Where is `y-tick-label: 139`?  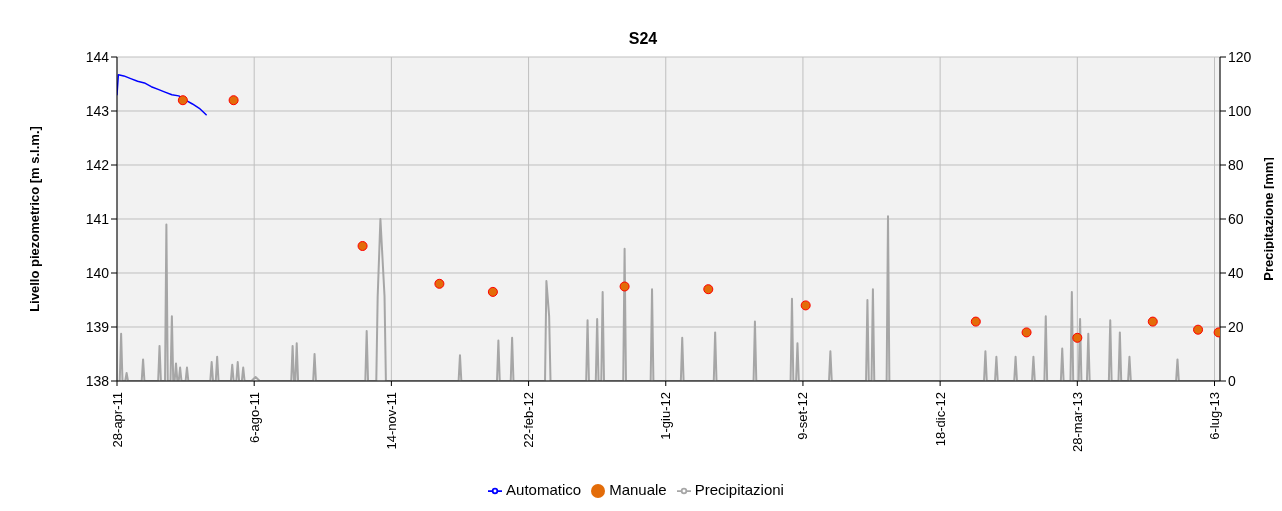 y-tick-label: 139 is located at coordinates (97, 326).